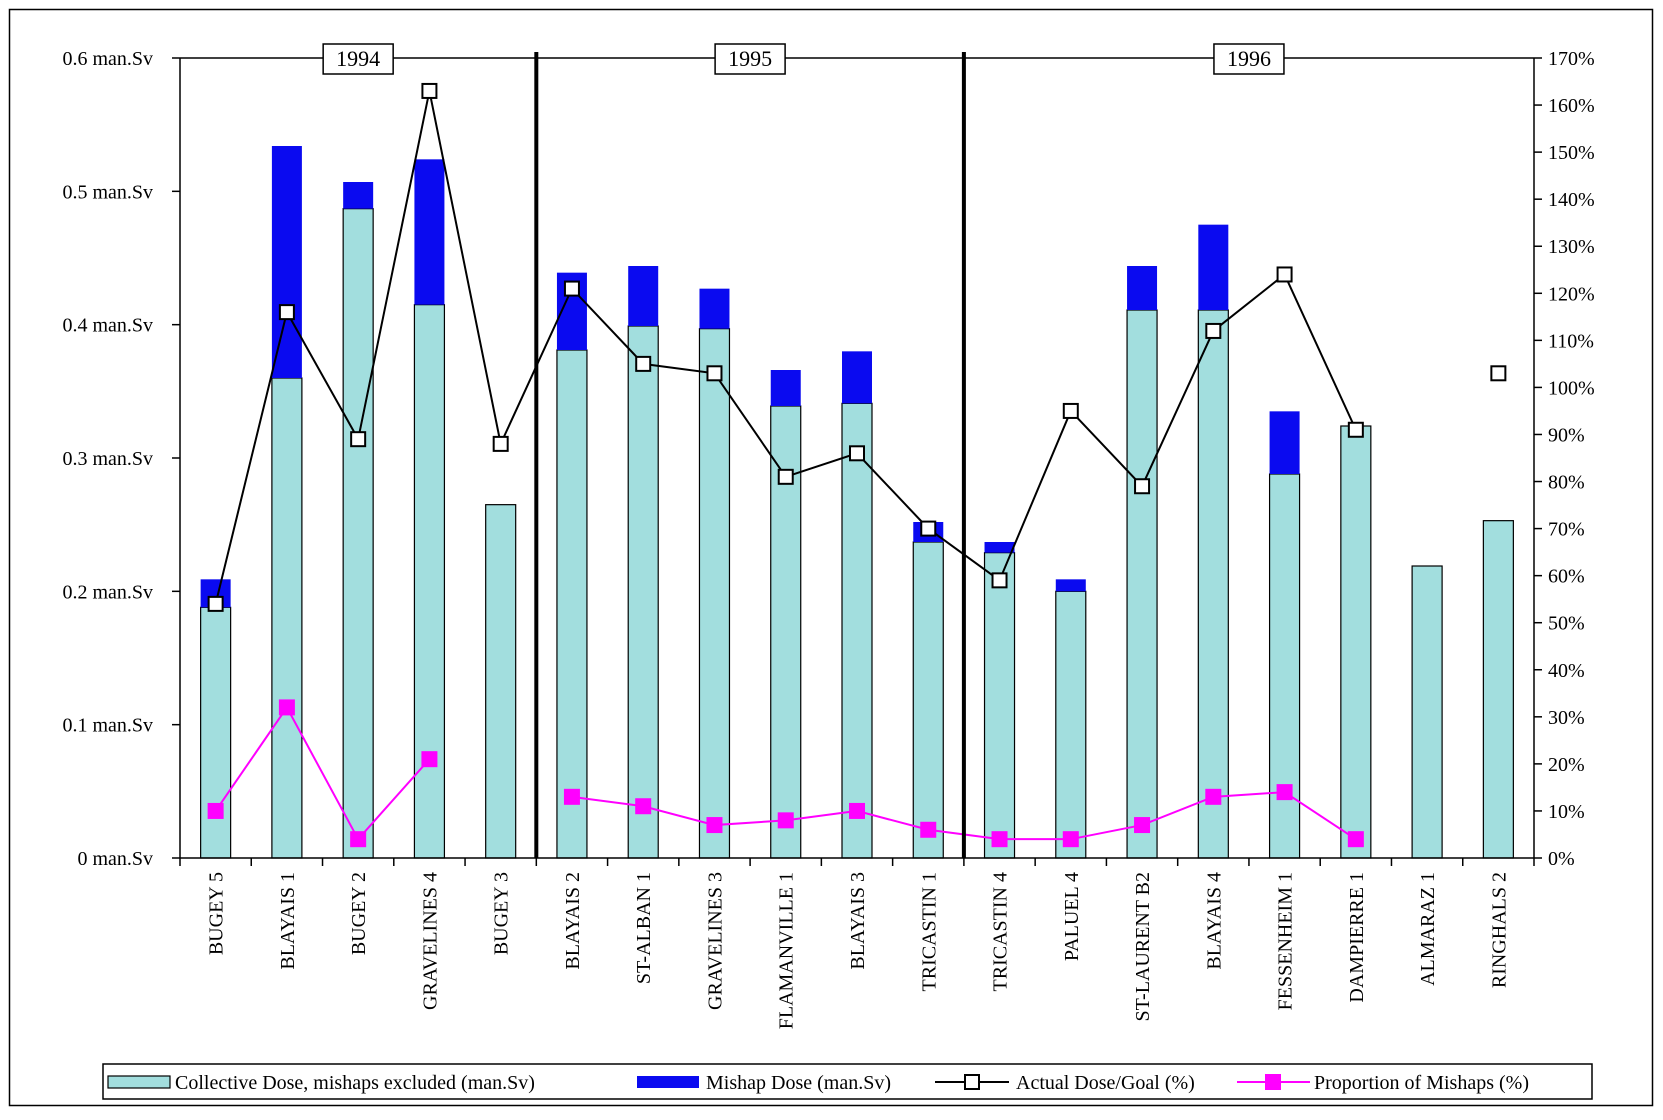 Image resolution: width=1663 pixels, height=1120 pixels. What do you see at coordinates (1571, 341) in the screenshot?
I see `right-tick-label: 110%` at bounding box center [1571, 341].